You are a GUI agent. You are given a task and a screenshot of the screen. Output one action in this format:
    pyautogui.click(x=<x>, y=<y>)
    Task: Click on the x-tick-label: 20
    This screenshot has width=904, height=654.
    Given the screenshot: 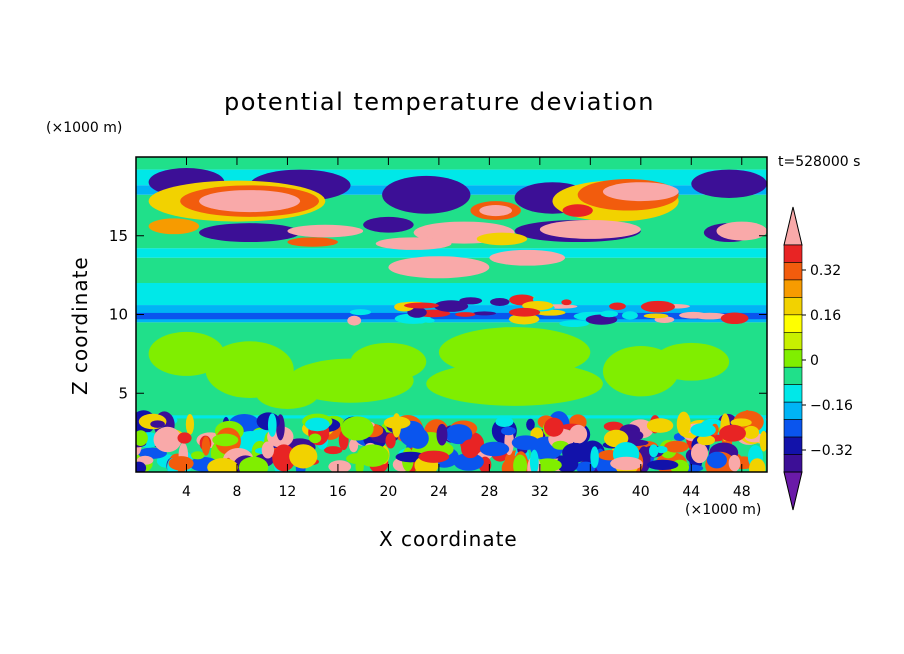 What is the action you would take?
    pyautogui.click(x=388, y=492)
    